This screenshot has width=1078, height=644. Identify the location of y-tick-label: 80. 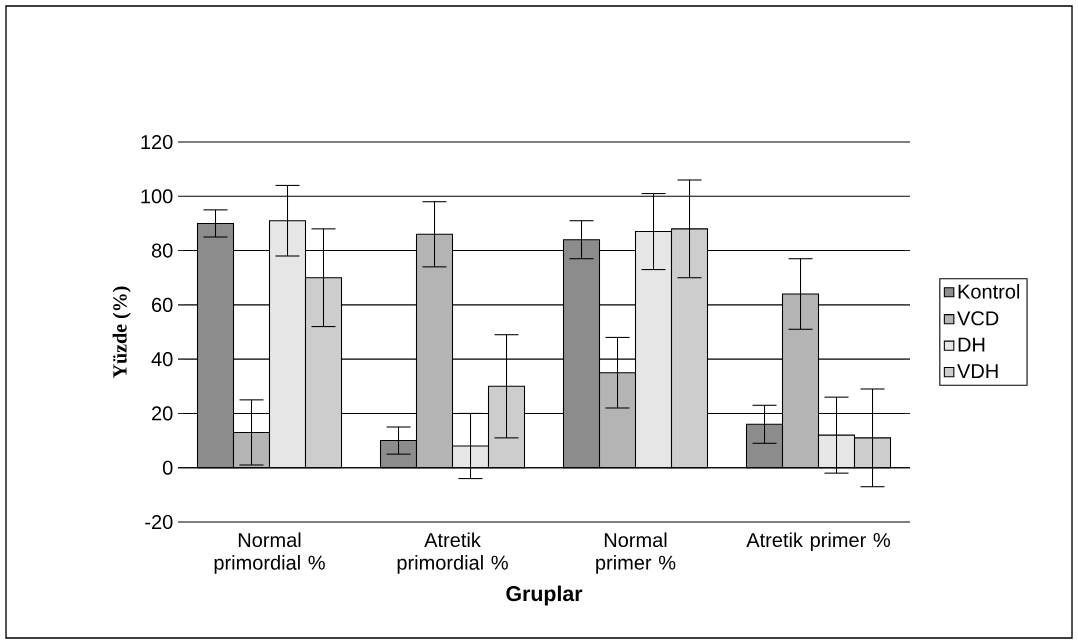
(162, 250).